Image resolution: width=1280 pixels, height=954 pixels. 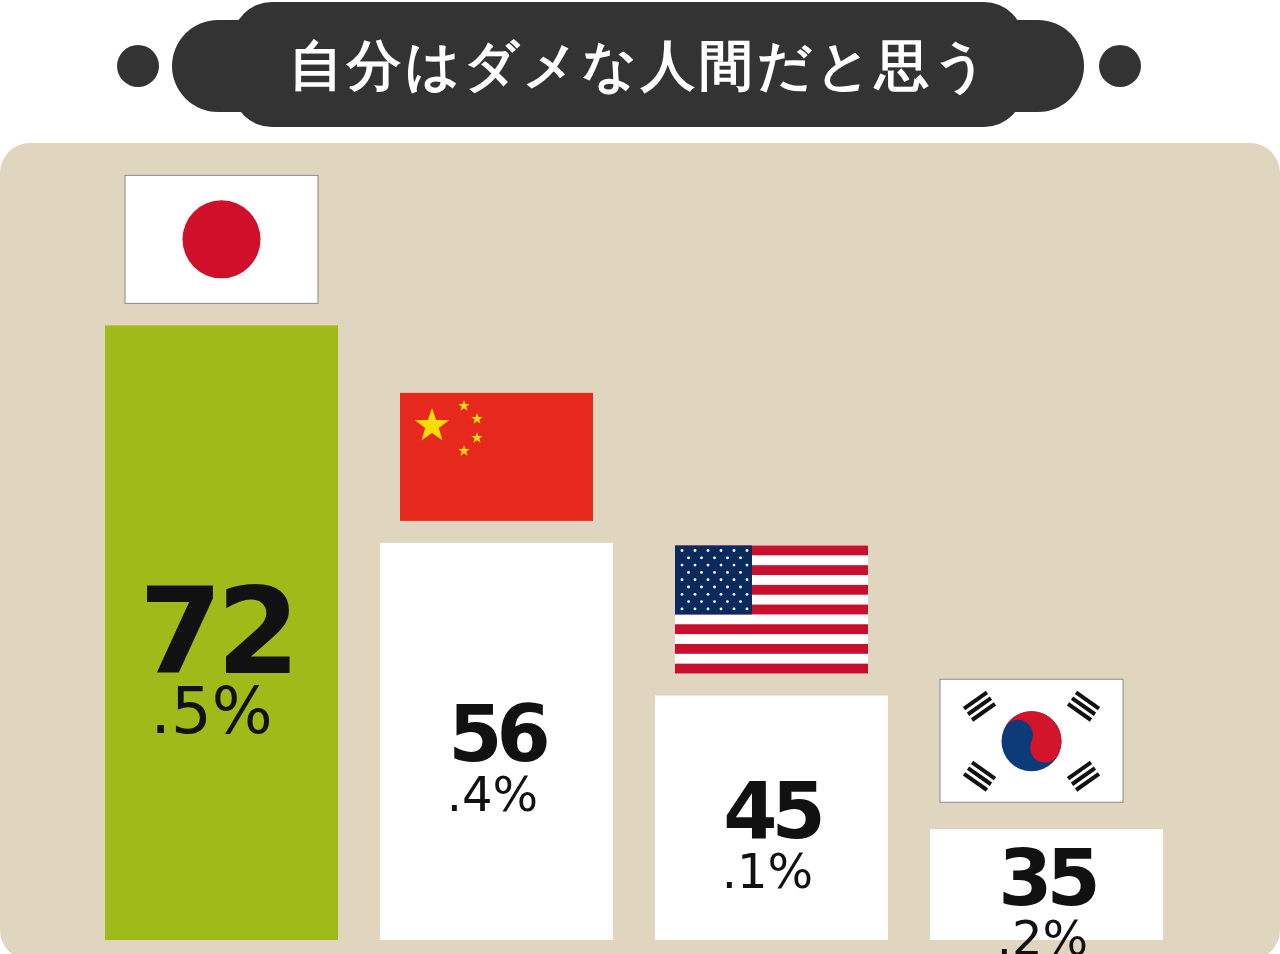 What do you see at coordinates (495, 756) in the screenshot?
I see `label: 56.4%` at bounding box center [495, 756].